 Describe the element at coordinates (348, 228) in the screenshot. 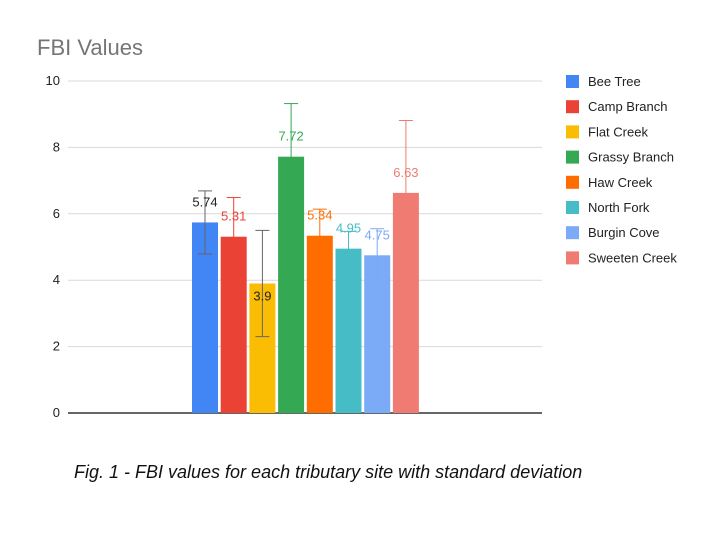

I see `data-label: 4.95` at that location.